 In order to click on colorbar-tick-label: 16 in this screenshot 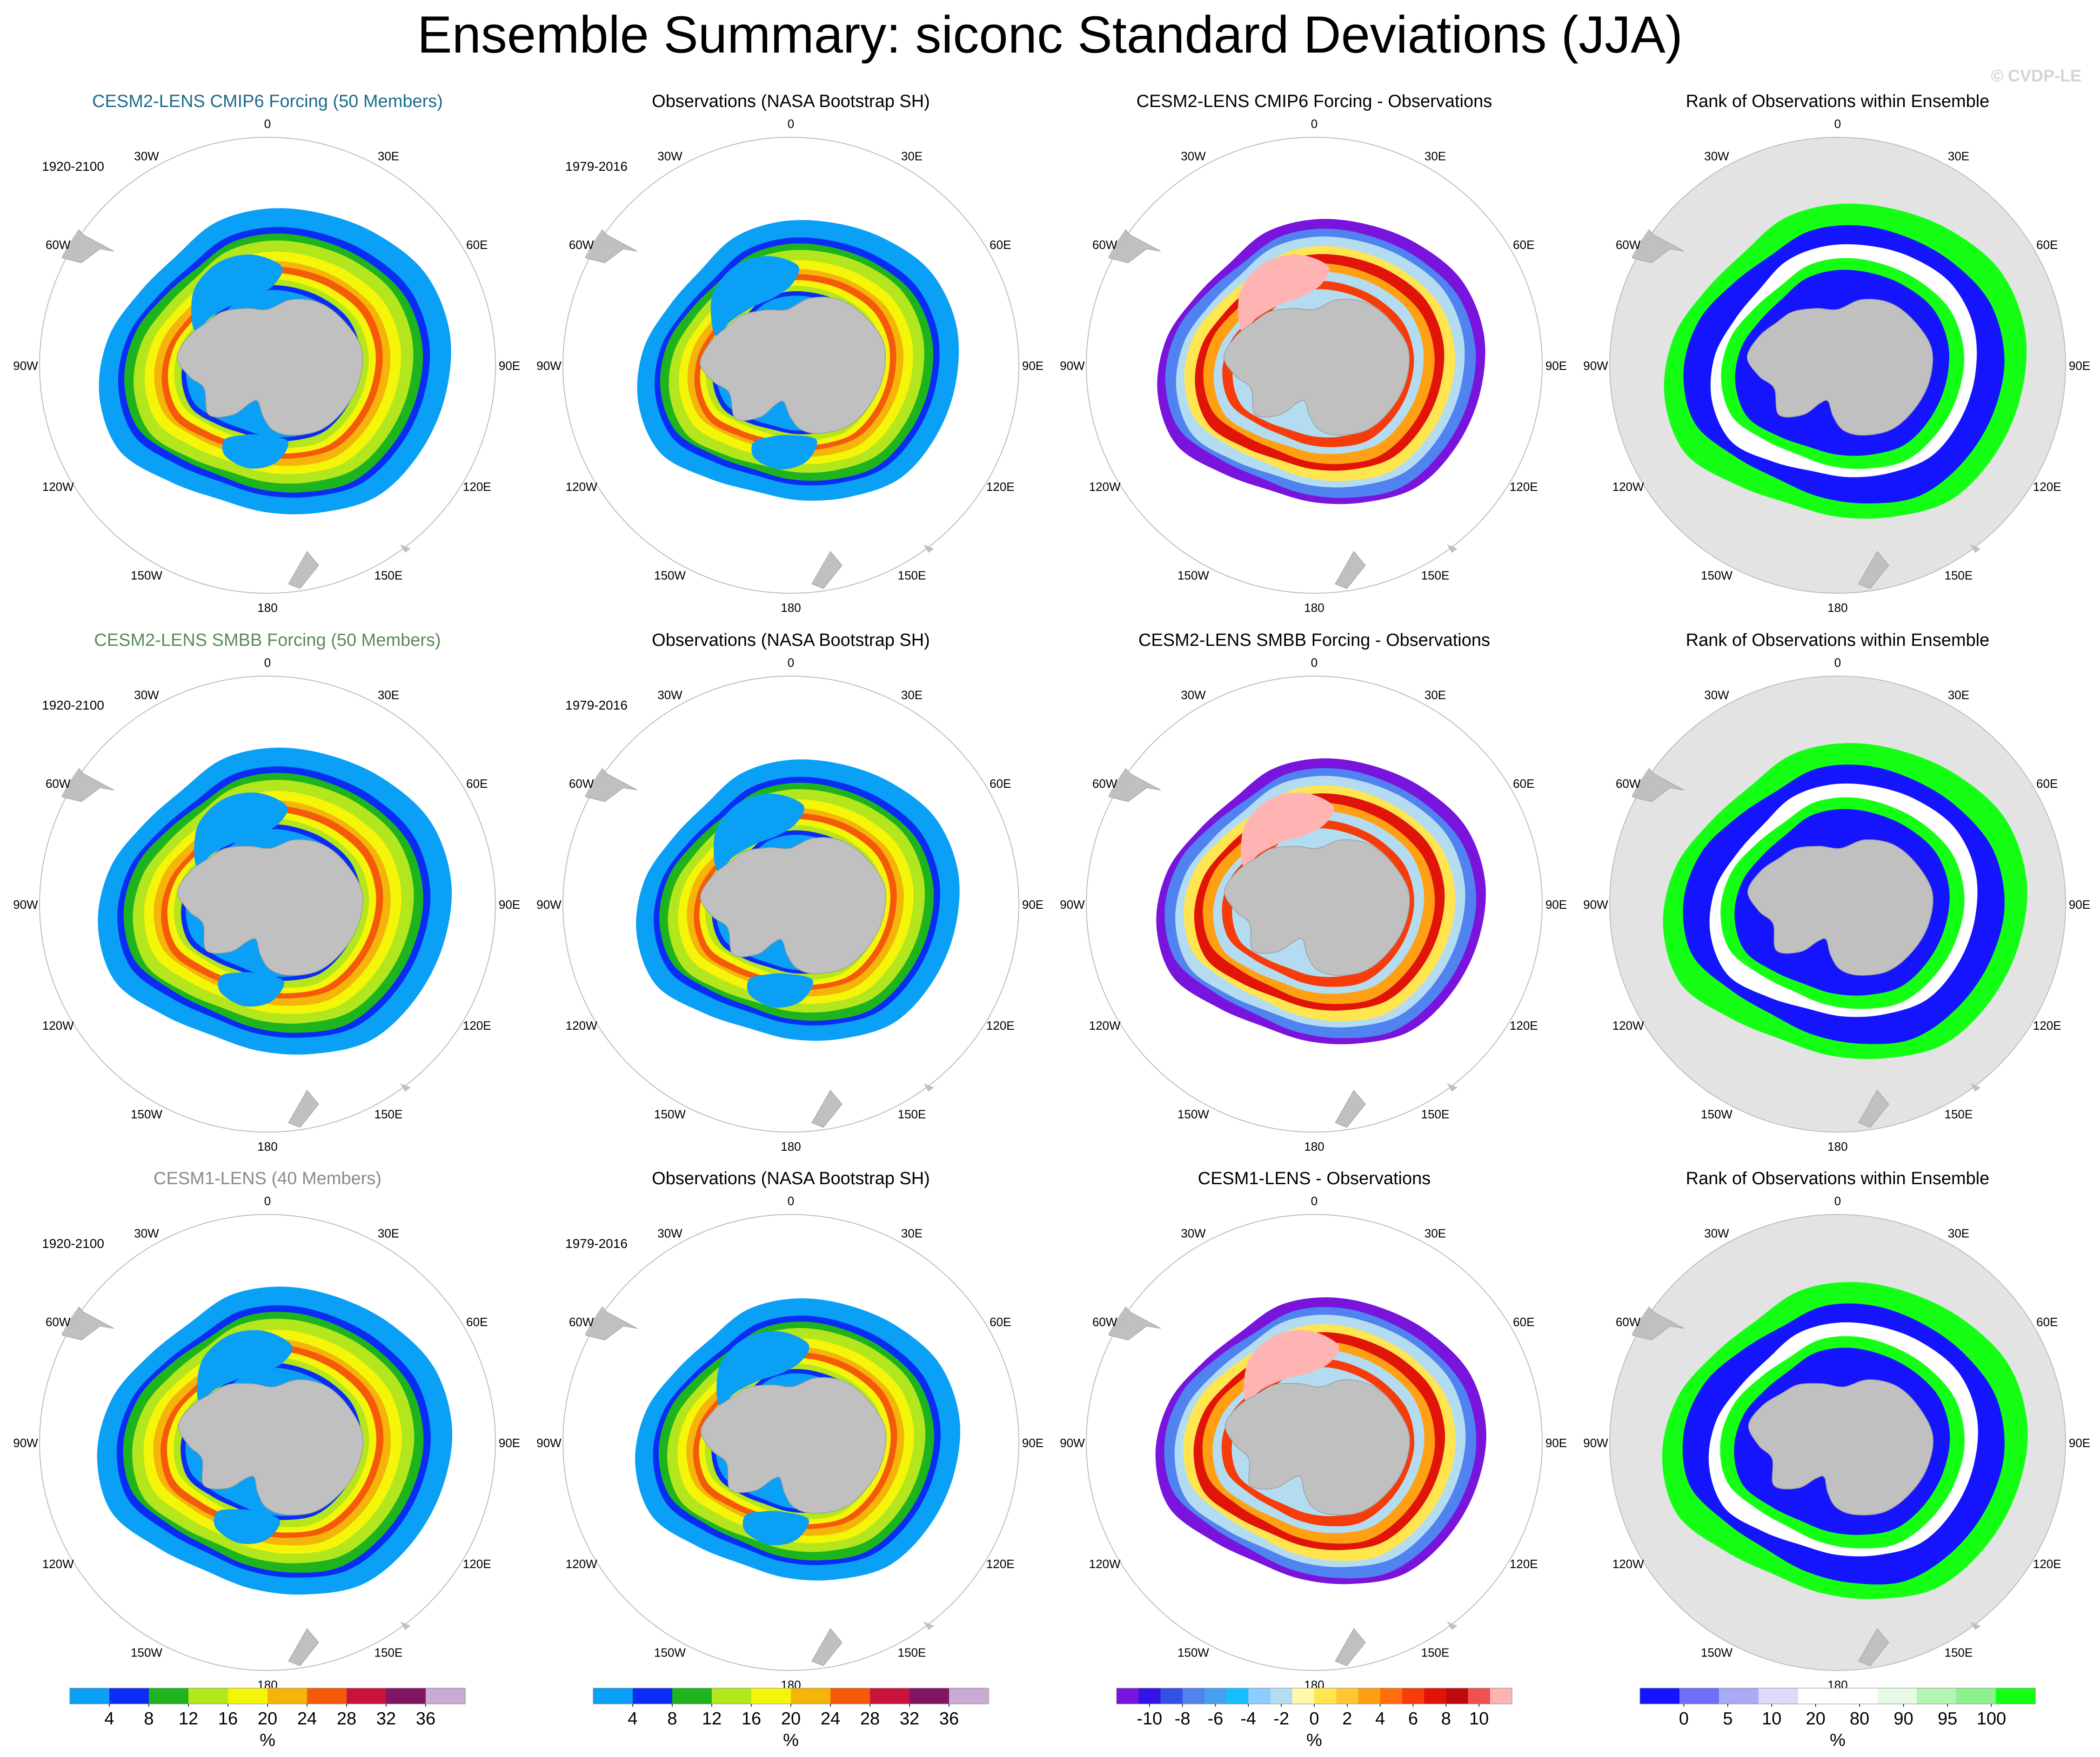, I will do `click(751, 1719)`.